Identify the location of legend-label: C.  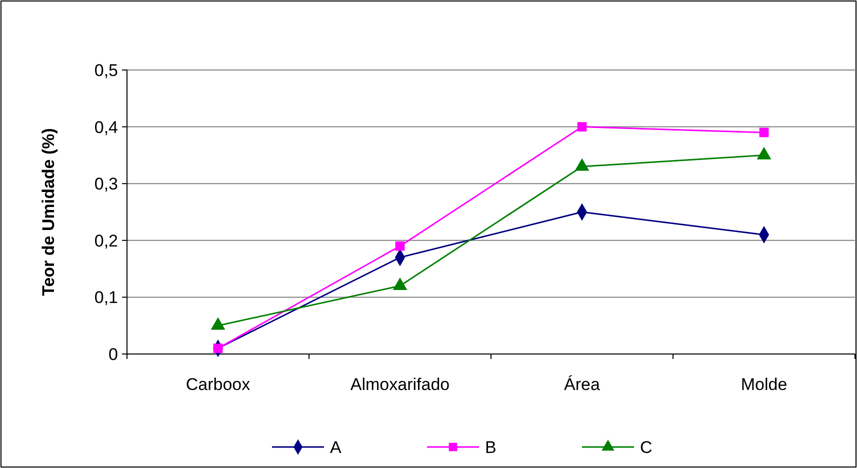
(646, 447).